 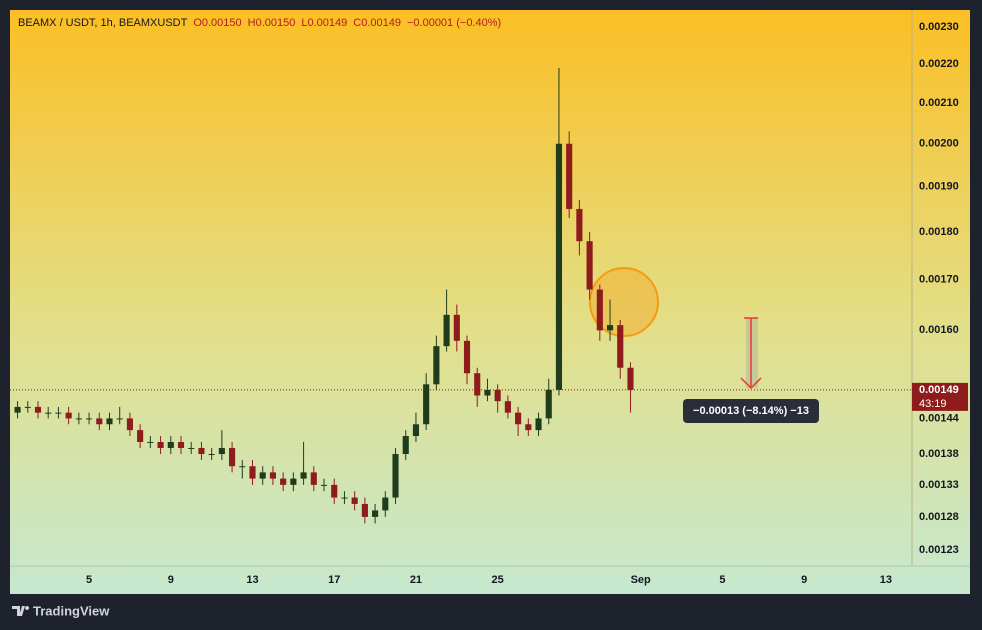 I want to click on legend-value: O0.00150, so click(x=217, y=23).